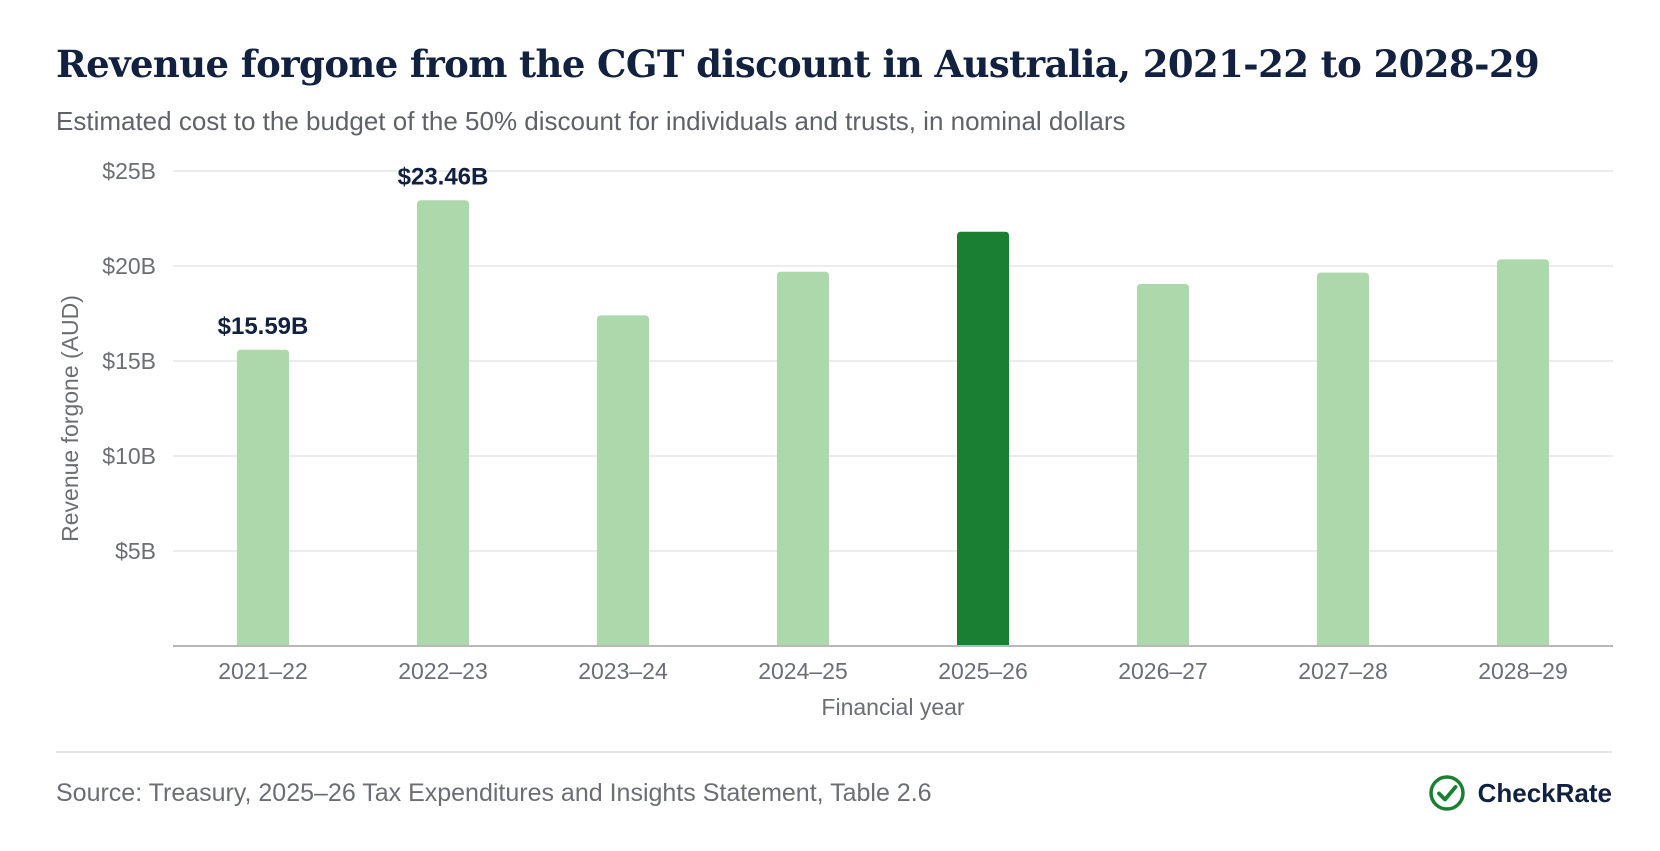  I want to click on x-tick-label: 2021–22, so click(263, 671).